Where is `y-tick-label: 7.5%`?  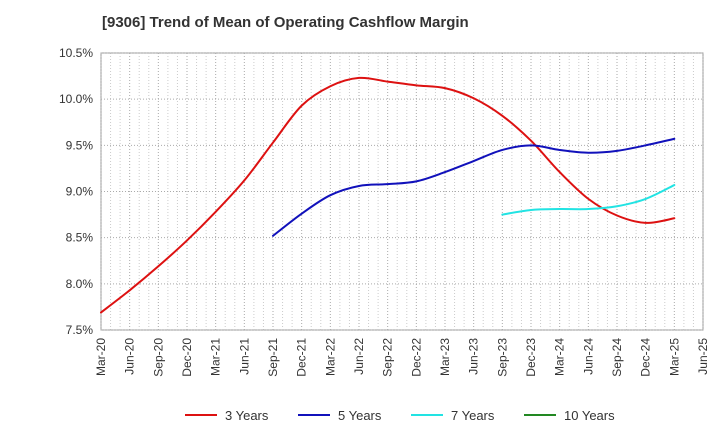 y-tick-label: 7.5% is located at coordinates (80, 330).